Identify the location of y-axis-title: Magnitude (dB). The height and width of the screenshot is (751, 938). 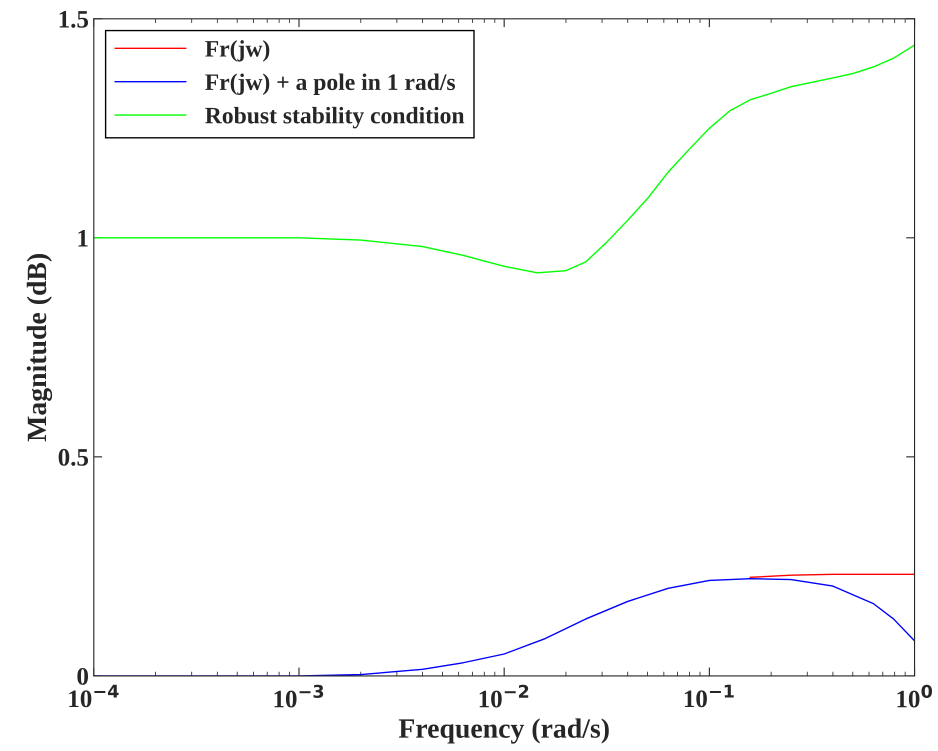
(39, 348).